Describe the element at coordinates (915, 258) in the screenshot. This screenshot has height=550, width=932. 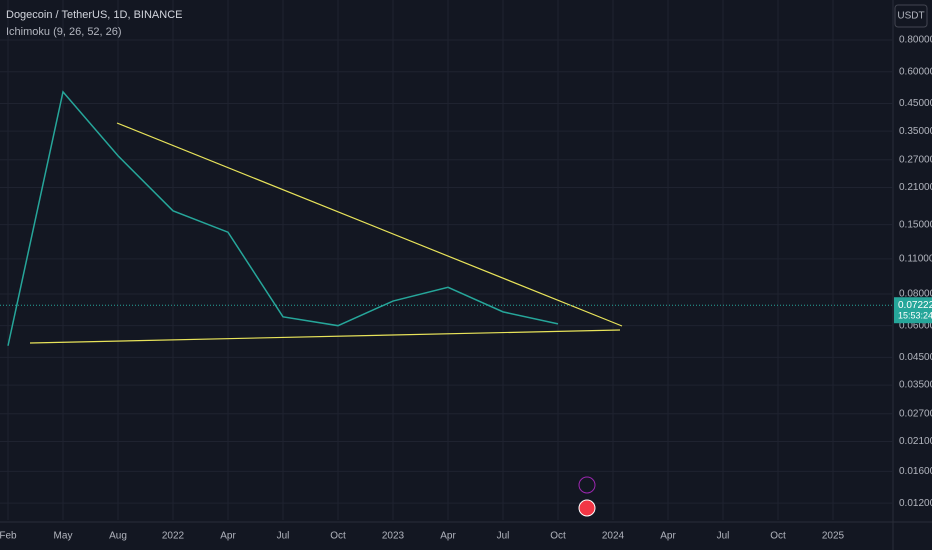
I see `y-tick-label: 0.11000` at that location.